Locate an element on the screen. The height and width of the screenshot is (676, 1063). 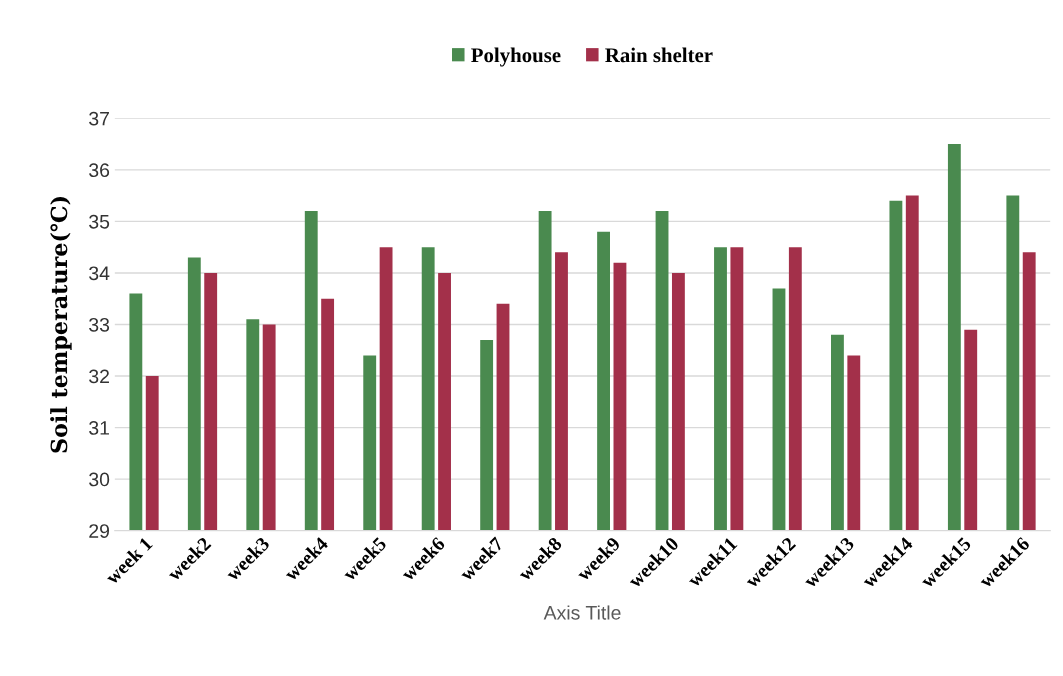
y-tick-label: 29 is located at coordinates (99, 531).